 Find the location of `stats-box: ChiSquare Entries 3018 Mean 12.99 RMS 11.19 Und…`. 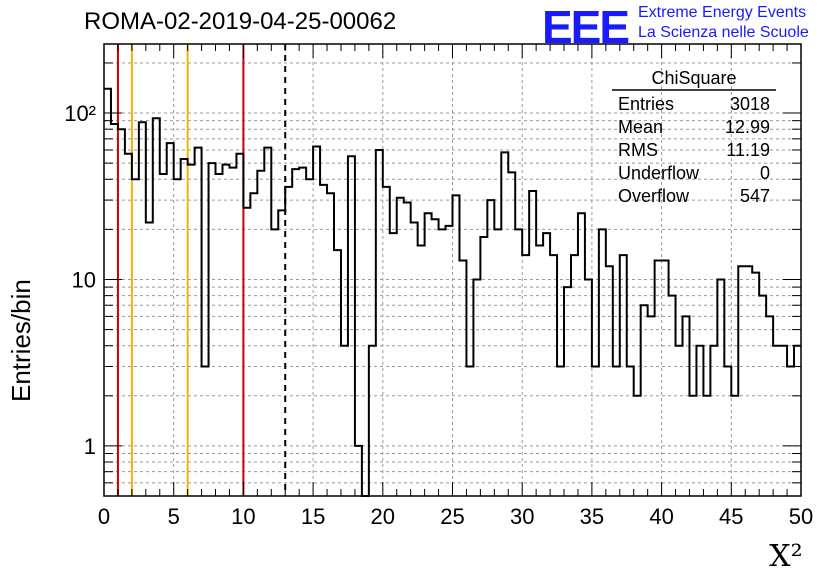

stats-box: ChiSquare Entries 3018 Mean 12.99 RMS 11.19 Und… is located at coordinates (694, 137).